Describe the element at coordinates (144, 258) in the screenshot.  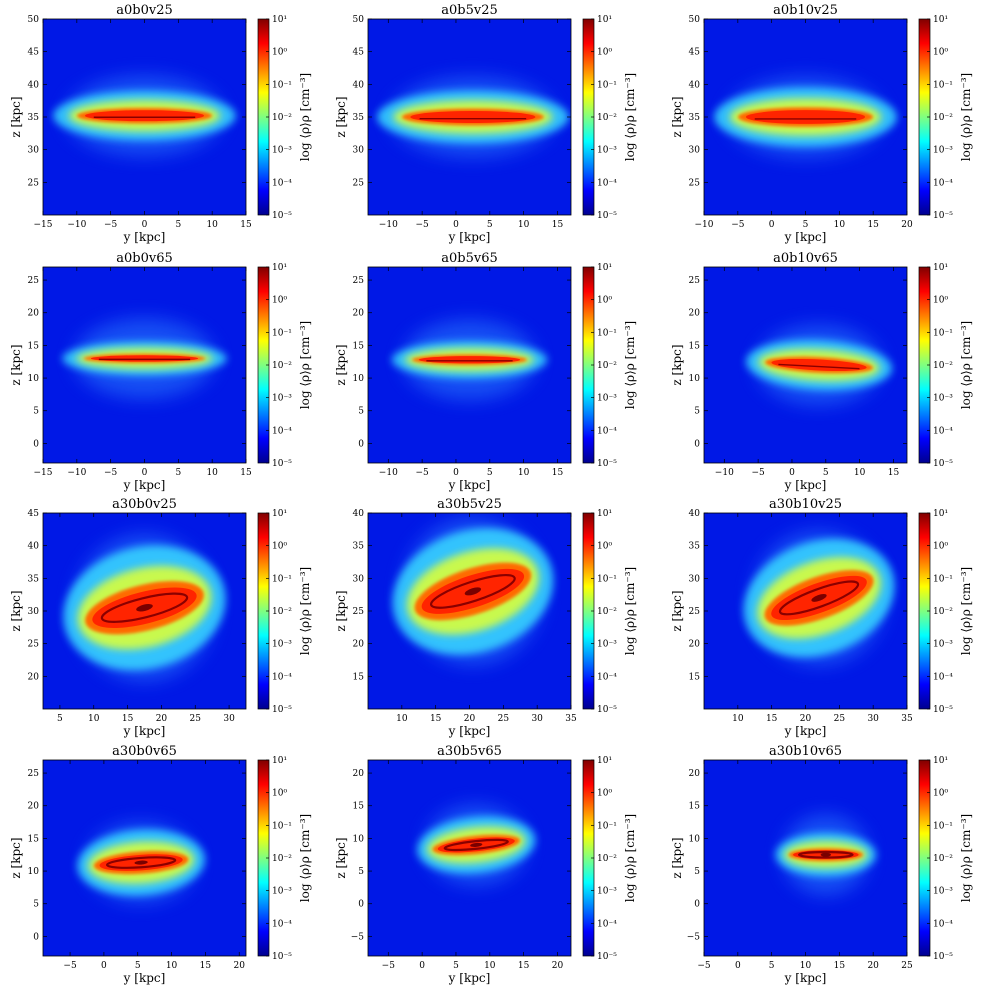
I see `panel-title: a0b0v65` at that location.